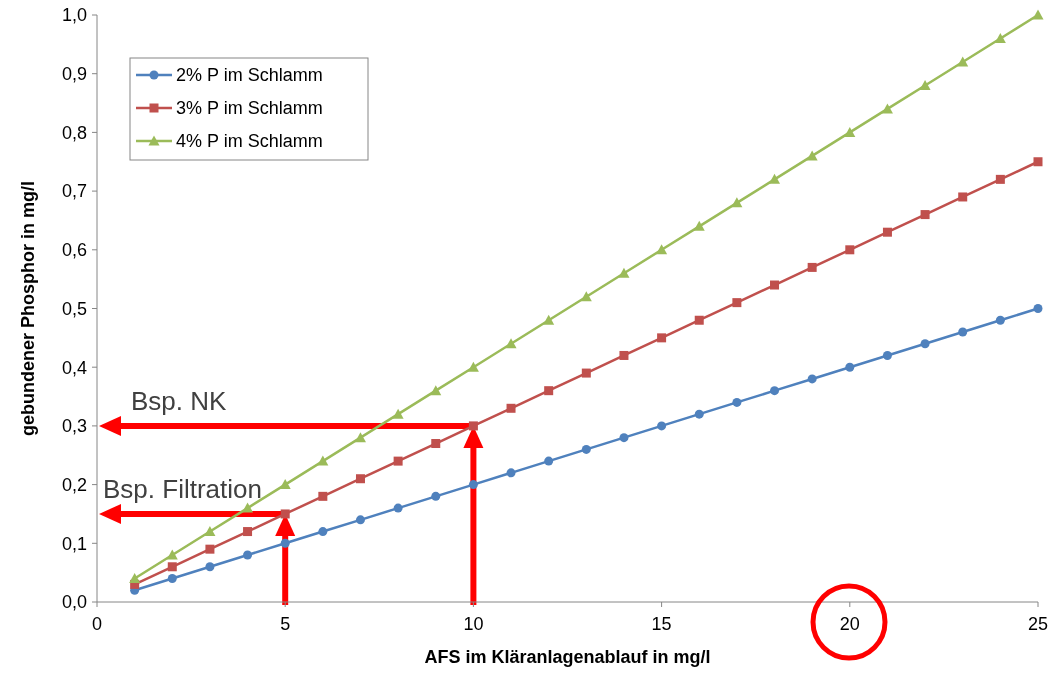 The width and height of the screenshot is (1052, 675). I want to click on annotation: Bsp. Filtration, so click(182, 488).